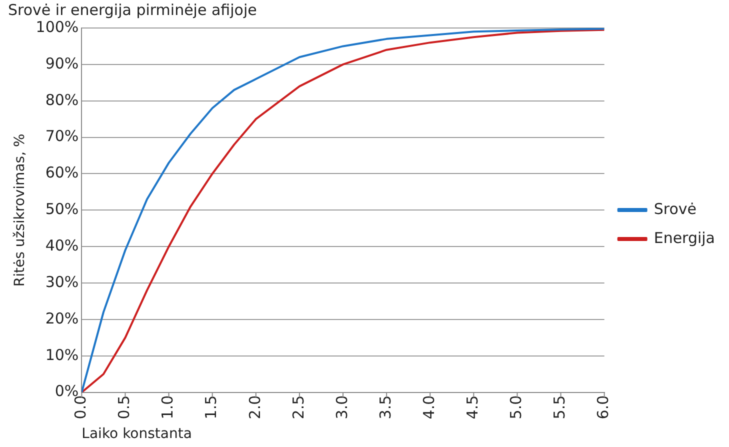 Image resolution: width=729 pixels, height=447 pixels. I want to click on x-tick-label: 0.5, so click(124, 407).